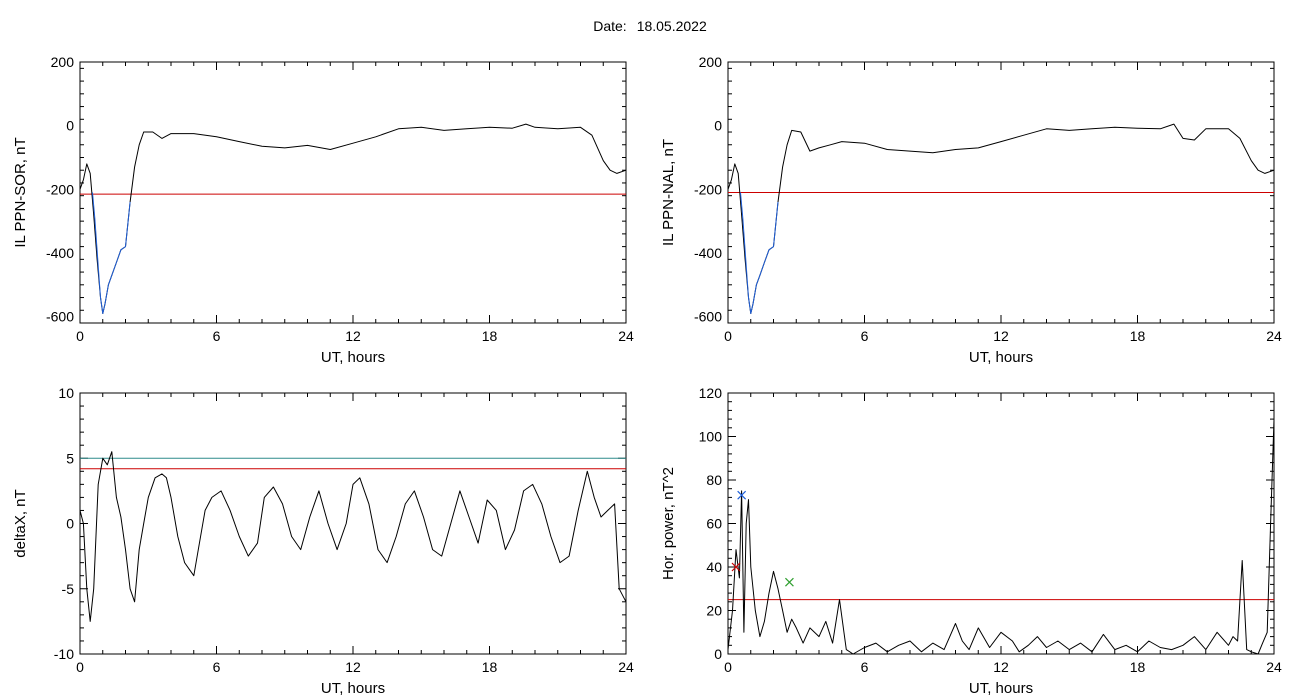 The width and height of the screenshot is (1300, 700). What do you see at coordinates (728, 667) in the screenshot?
I see `x-tick-label: 0` at bounding box center [728, 667].